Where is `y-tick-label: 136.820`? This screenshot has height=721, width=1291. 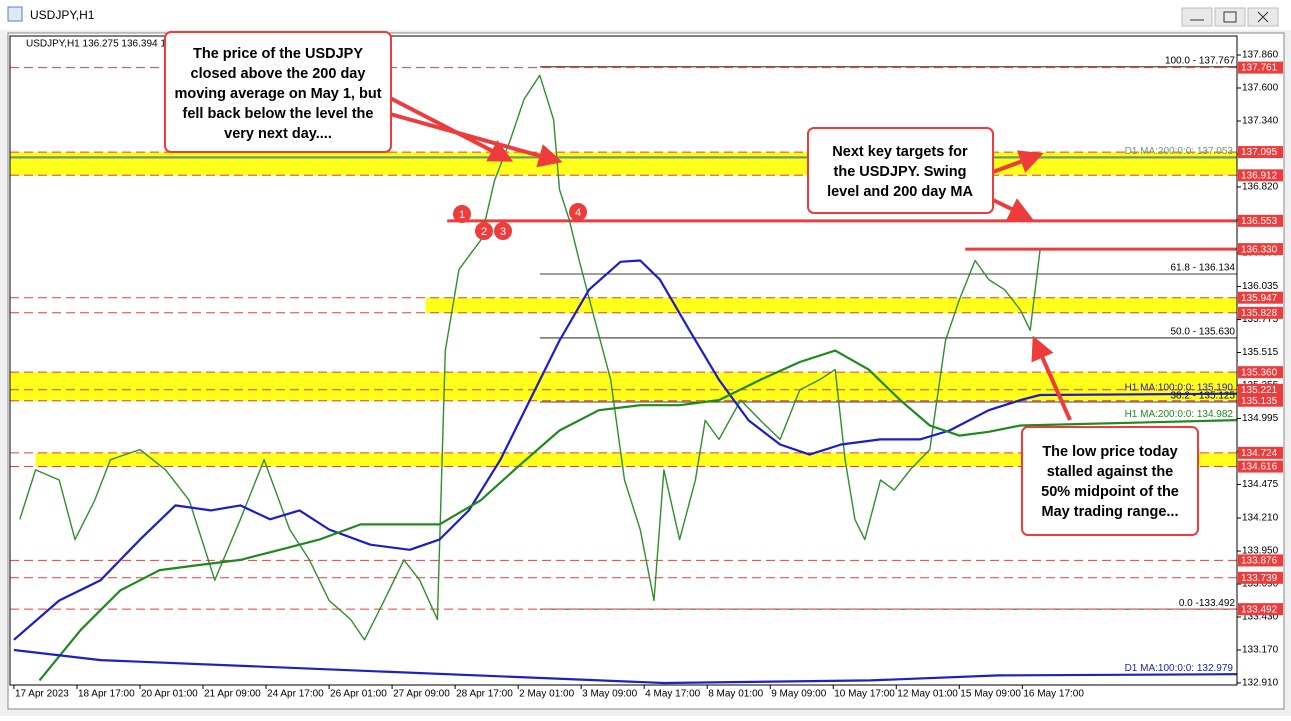
y-tick-label: 136.820 is located at coordinates (1260, 187).